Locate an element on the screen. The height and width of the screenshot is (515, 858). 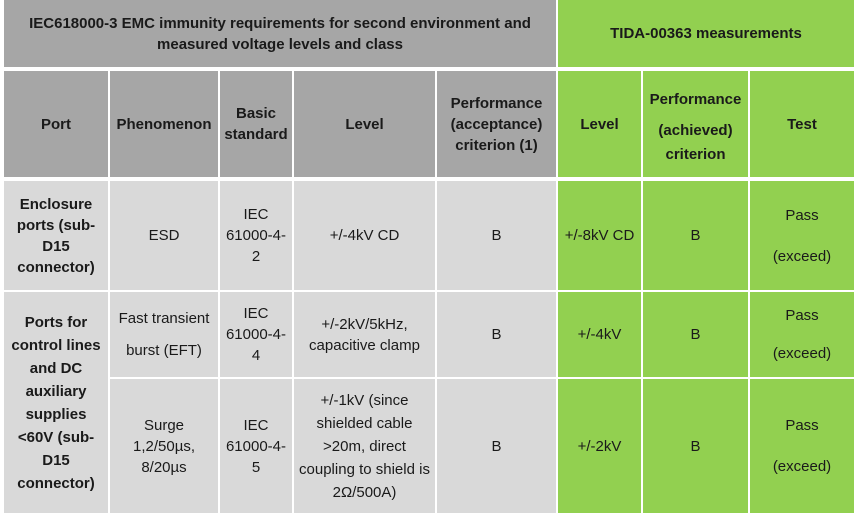
header-performance-acceptance: Performance (acceptance) criterion (1) is located at coordinates (496, 124).